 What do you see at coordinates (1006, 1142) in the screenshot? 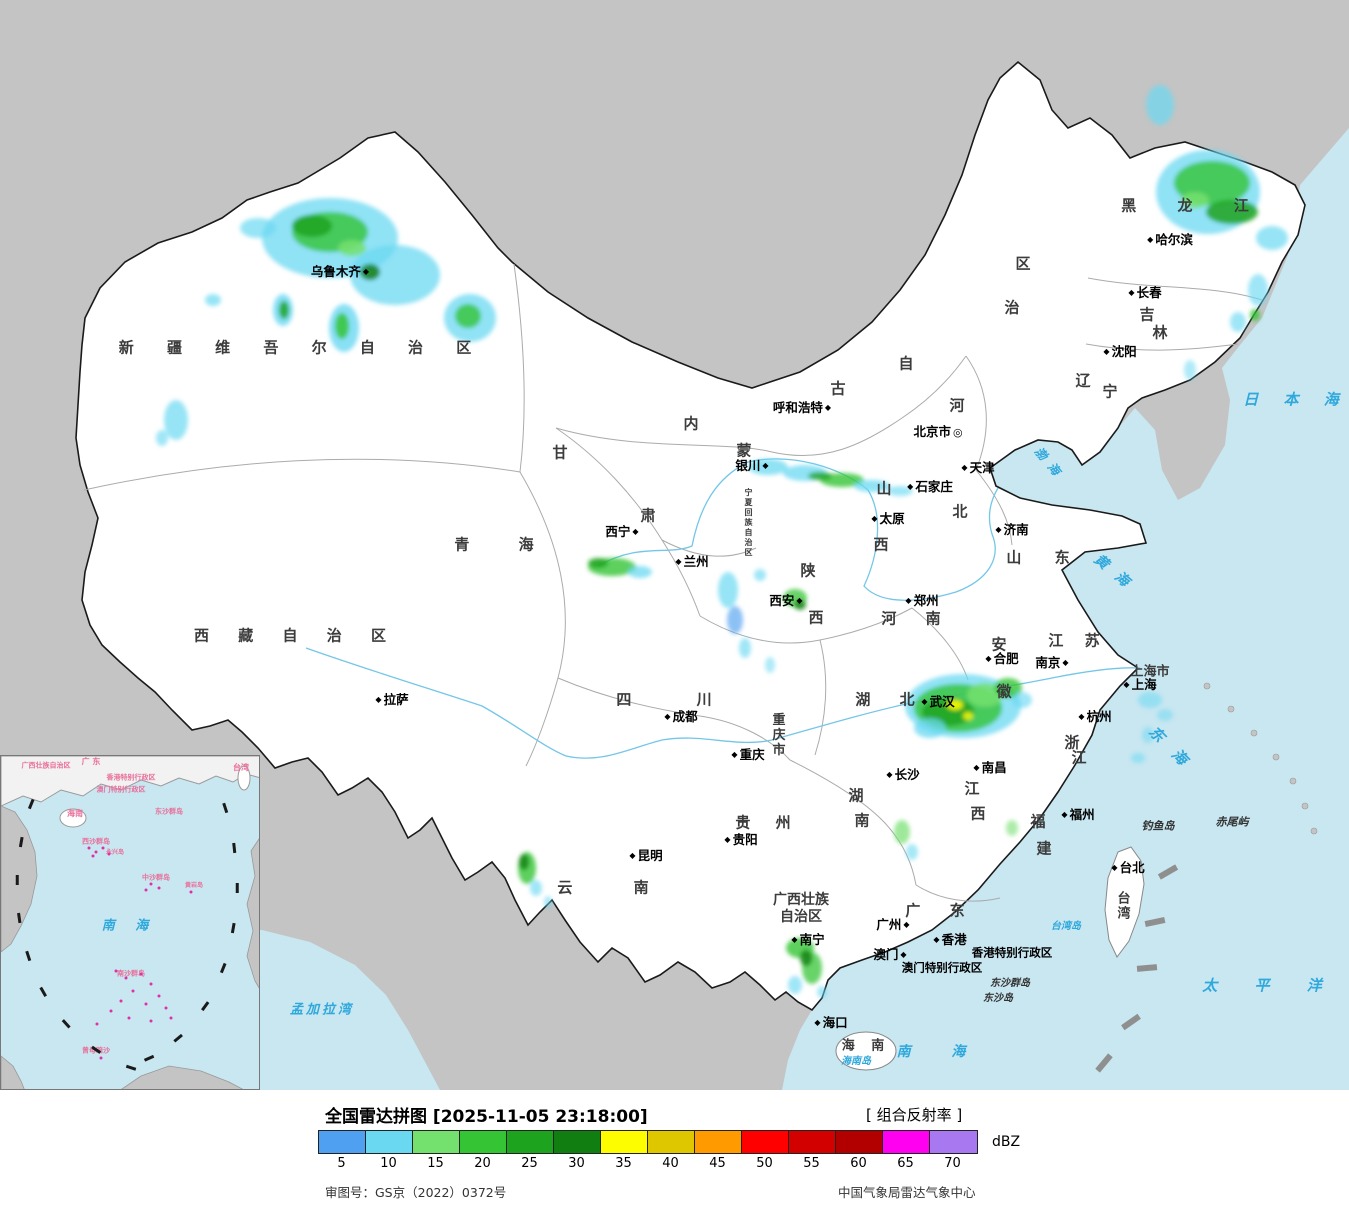
I see `dbz-unit-label: dBZ` at bounding box center [1006, 1142].